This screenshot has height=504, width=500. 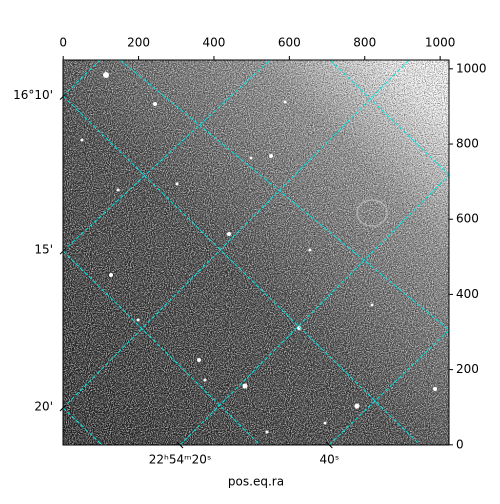 What do you see at coordinates (471, 68) in the screenshot?
I see `y-tick-label: 1000` at bounding box center [471, 68].